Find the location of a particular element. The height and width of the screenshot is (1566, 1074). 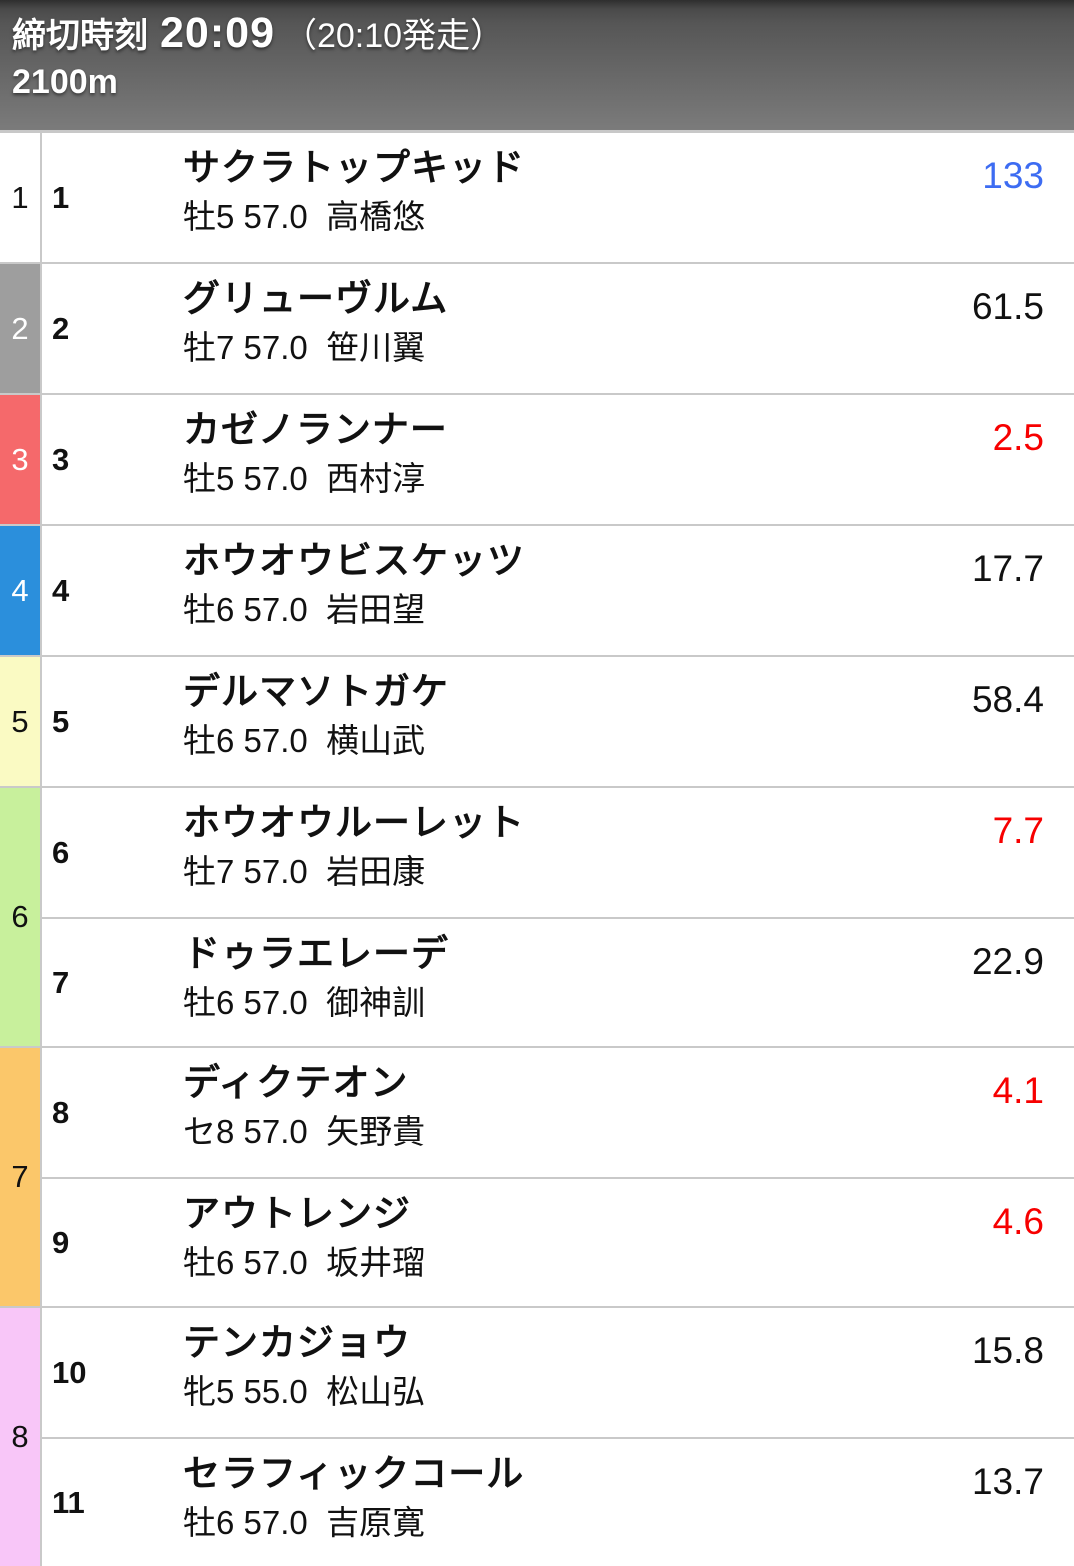

bracket-number: 4 is located at coordinates (21, 590).